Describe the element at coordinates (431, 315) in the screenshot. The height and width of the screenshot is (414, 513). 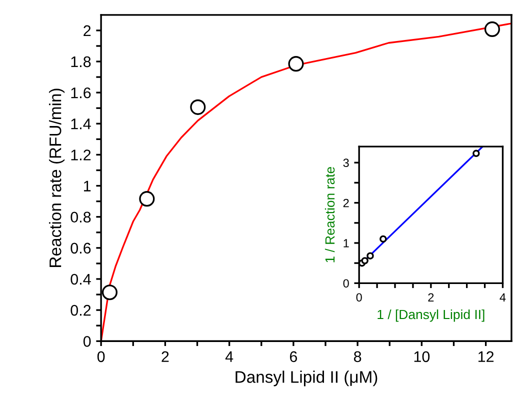
I see `x-axis-title: 1 / [Dansyl Lipid II]` at that location.